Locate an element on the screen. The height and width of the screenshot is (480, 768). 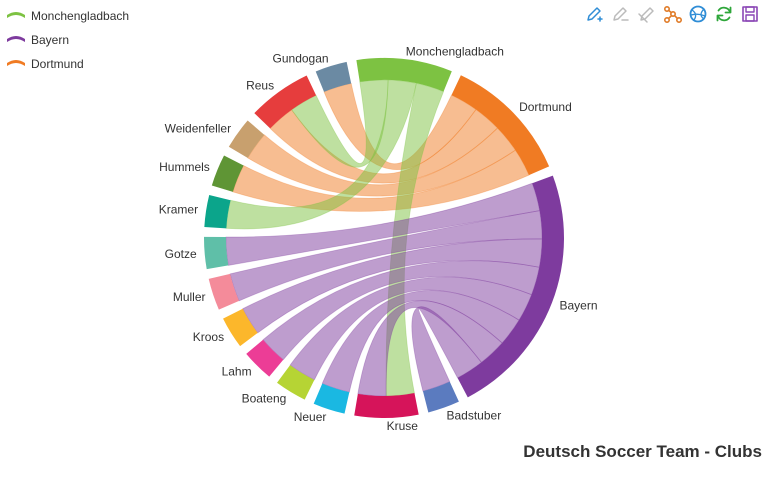
arc-monchengladbach is located at coordinates (404, 75).